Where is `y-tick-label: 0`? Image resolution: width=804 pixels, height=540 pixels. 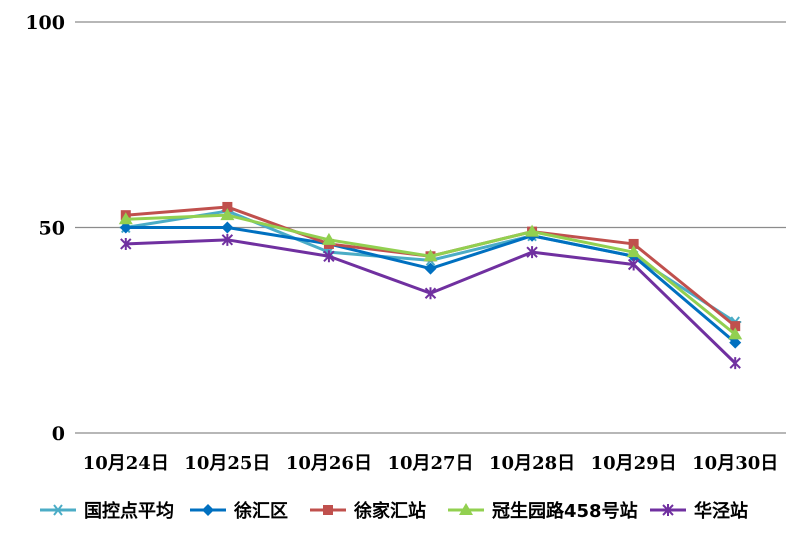
y-tick-label: 0 is located at coordinates (58, 434).